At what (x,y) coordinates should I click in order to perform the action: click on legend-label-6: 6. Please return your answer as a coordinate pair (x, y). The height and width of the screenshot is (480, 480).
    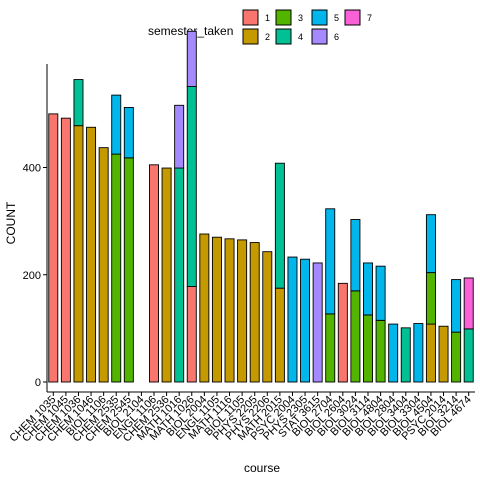
    Looking at the image, I should click on (336, 37).